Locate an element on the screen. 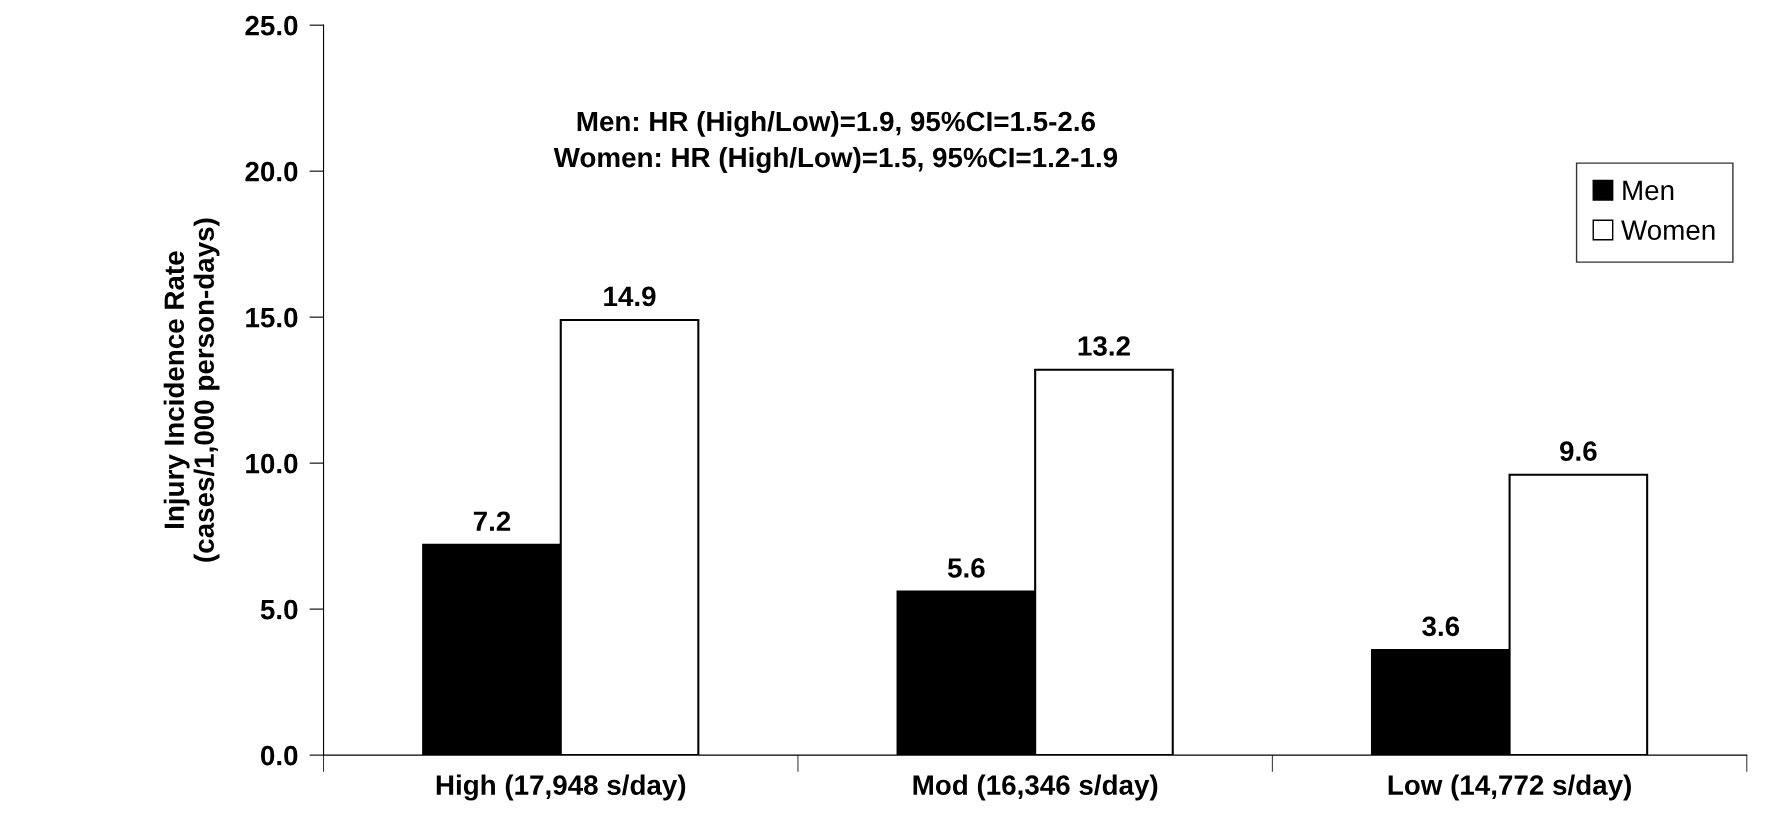  legend-label: Men is located at coordinates (1648, 190).